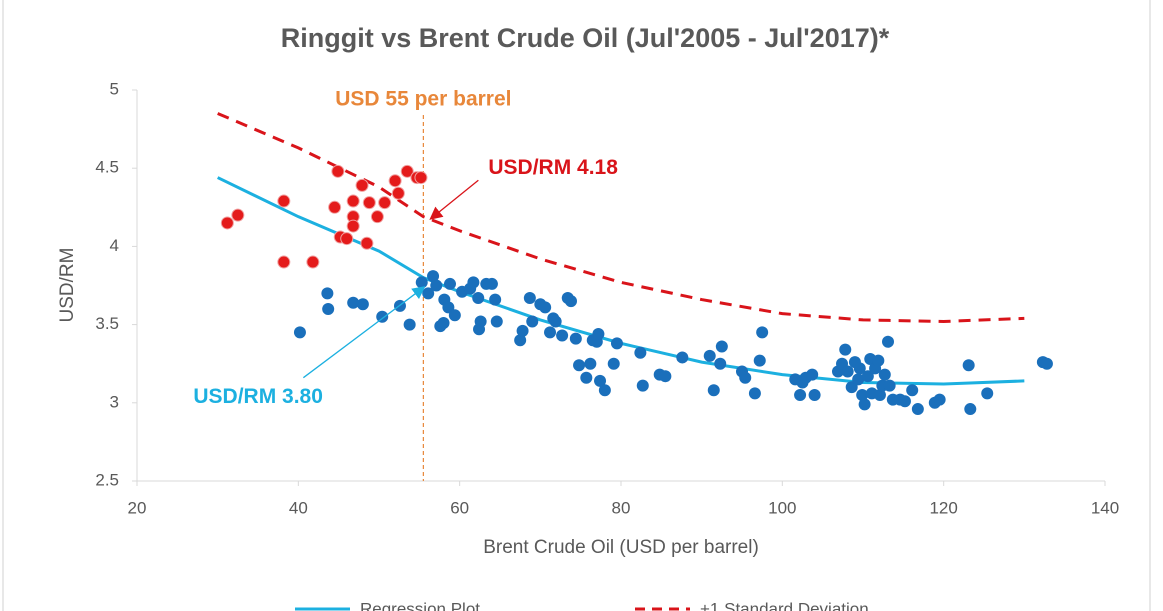  What do you see at coordinates (621, 507) in the screenshot?
I see `x-tick-label: 80` at bounding box center [621, 507].